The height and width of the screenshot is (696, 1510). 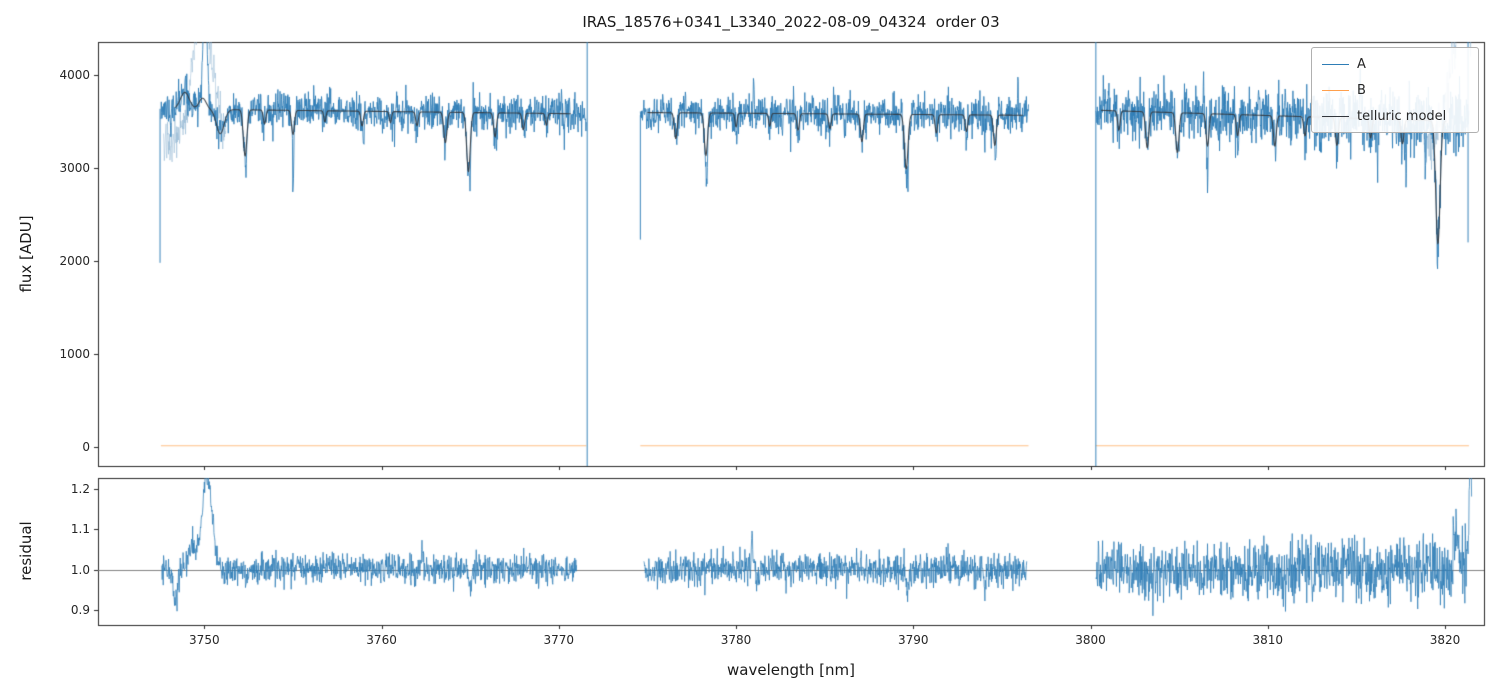 What do you see at coordinates (1090, 640) in the screenshot?
I see `x-tick-label: 3800` at bounding box center [1090, 640].